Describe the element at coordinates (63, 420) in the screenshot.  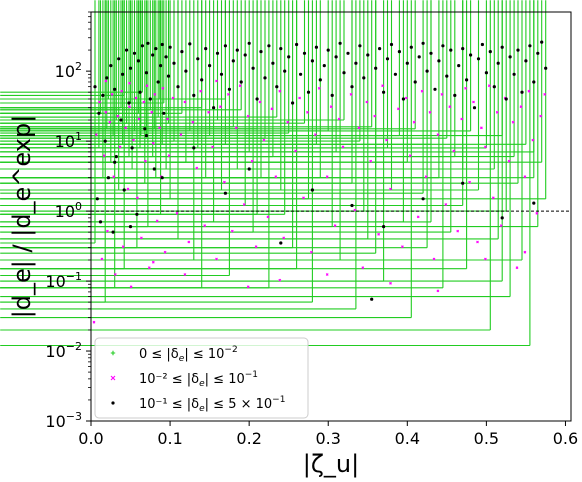
I see `y-tick-label: 10⁻³` at that location.